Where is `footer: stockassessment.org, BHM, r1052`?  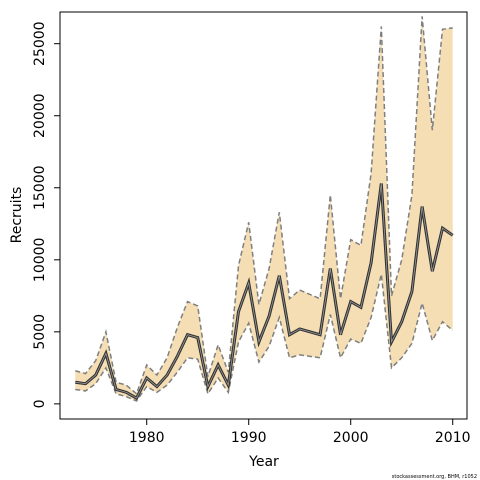 footer: stockassessment.org, BHM, r1052 is located at coordinates (434, 477).